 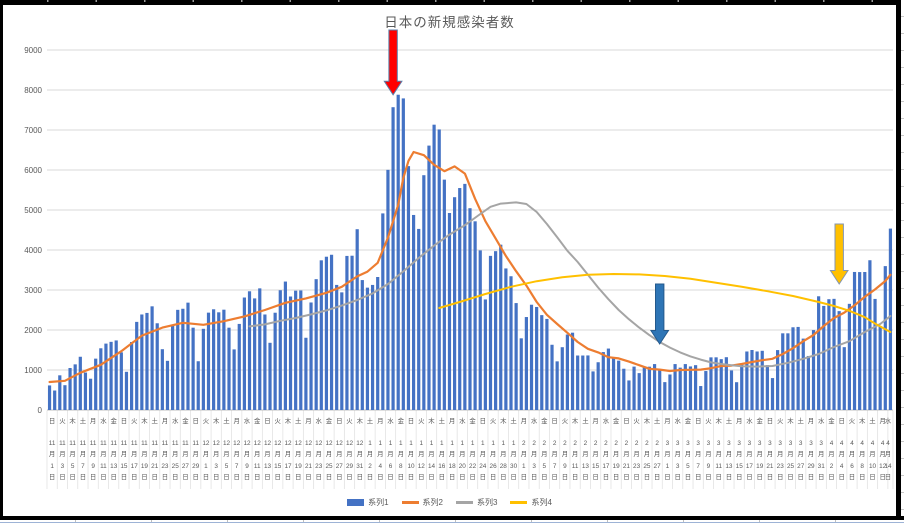 What do you see at coordinates (378, 502) in the screenshot?
I see `legend-label: 系列1` at bounding box center [378, 502].